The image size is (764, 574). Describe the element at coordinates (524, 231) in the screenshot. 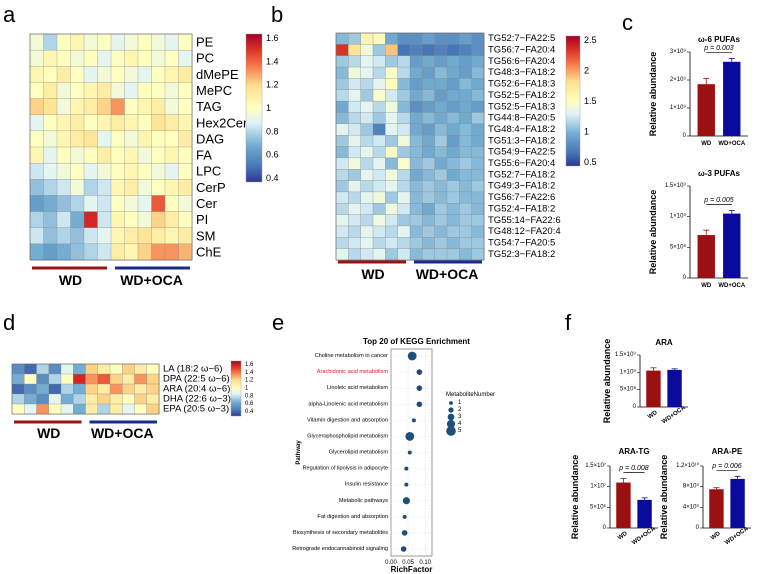

I see `row-label: TG48:12−FA20:4` at that location.